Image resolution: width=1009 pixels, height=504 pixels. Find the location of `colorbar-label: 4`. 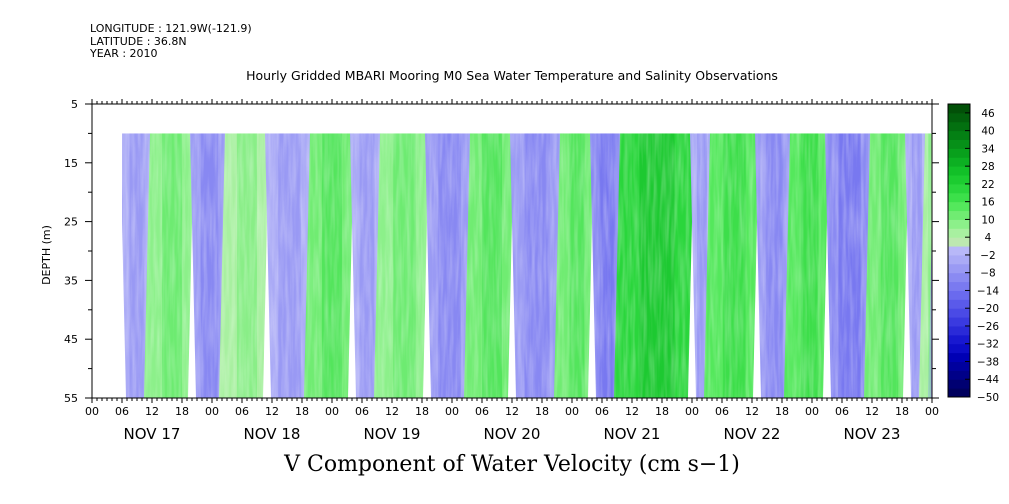

colorbar-label: 4 is located at coordinates (988, 238).